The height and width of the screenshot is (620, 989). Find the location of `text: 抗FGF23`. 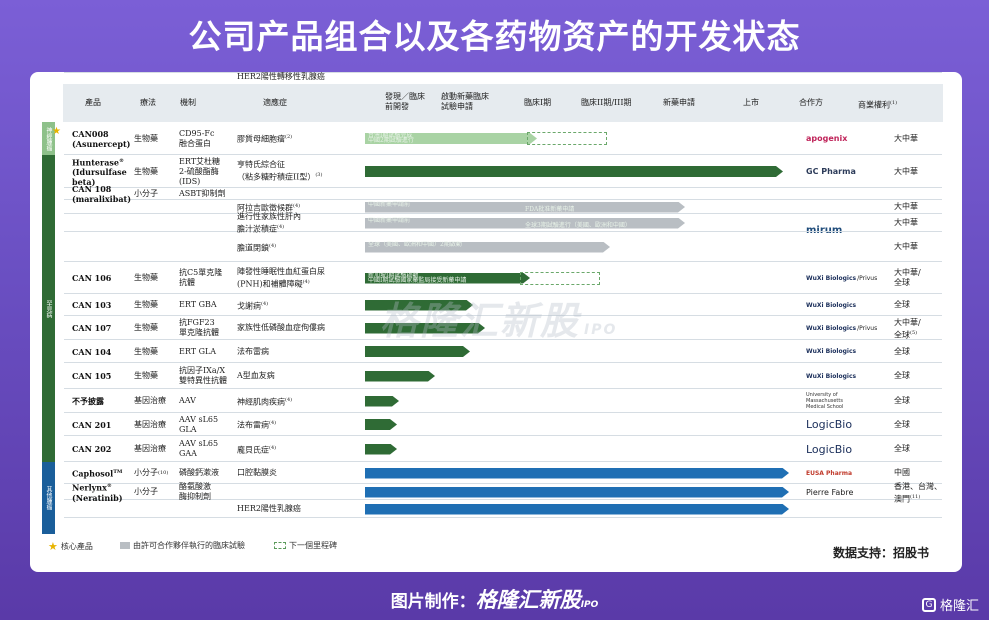

text: 抗FGF23 is located at coordinates (197, 322).